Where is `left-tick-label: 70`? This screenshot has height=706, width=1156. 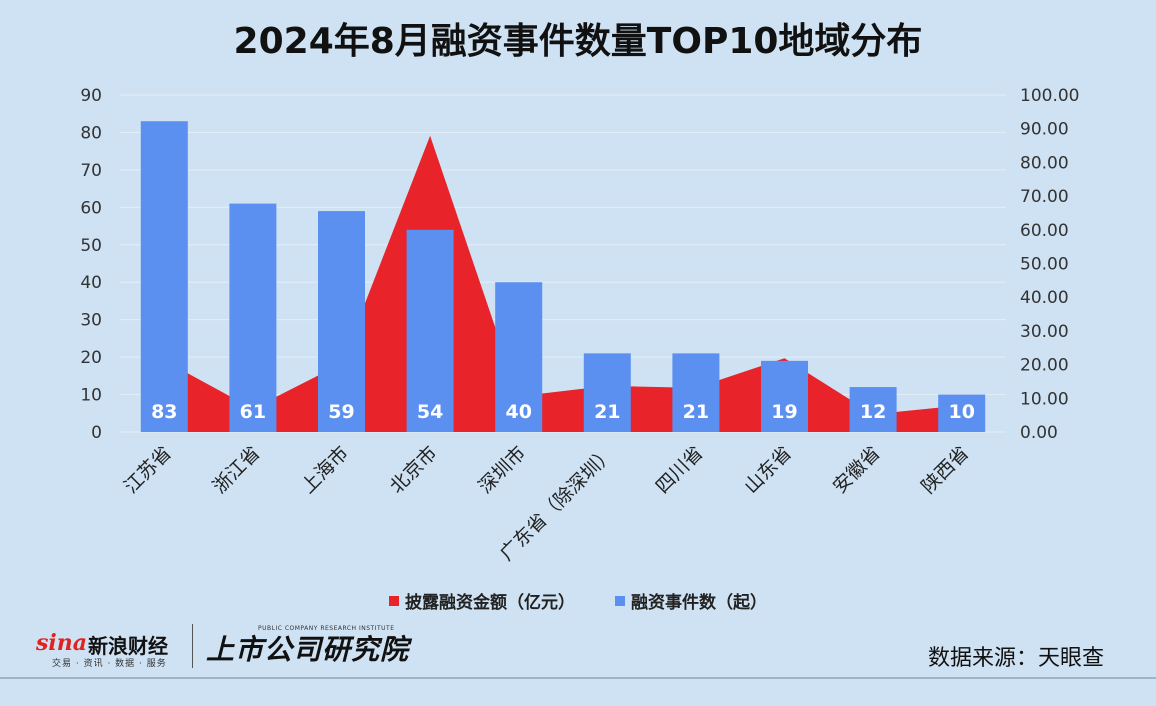
left-tick-label: 70 is located at coordinates (91, 171).